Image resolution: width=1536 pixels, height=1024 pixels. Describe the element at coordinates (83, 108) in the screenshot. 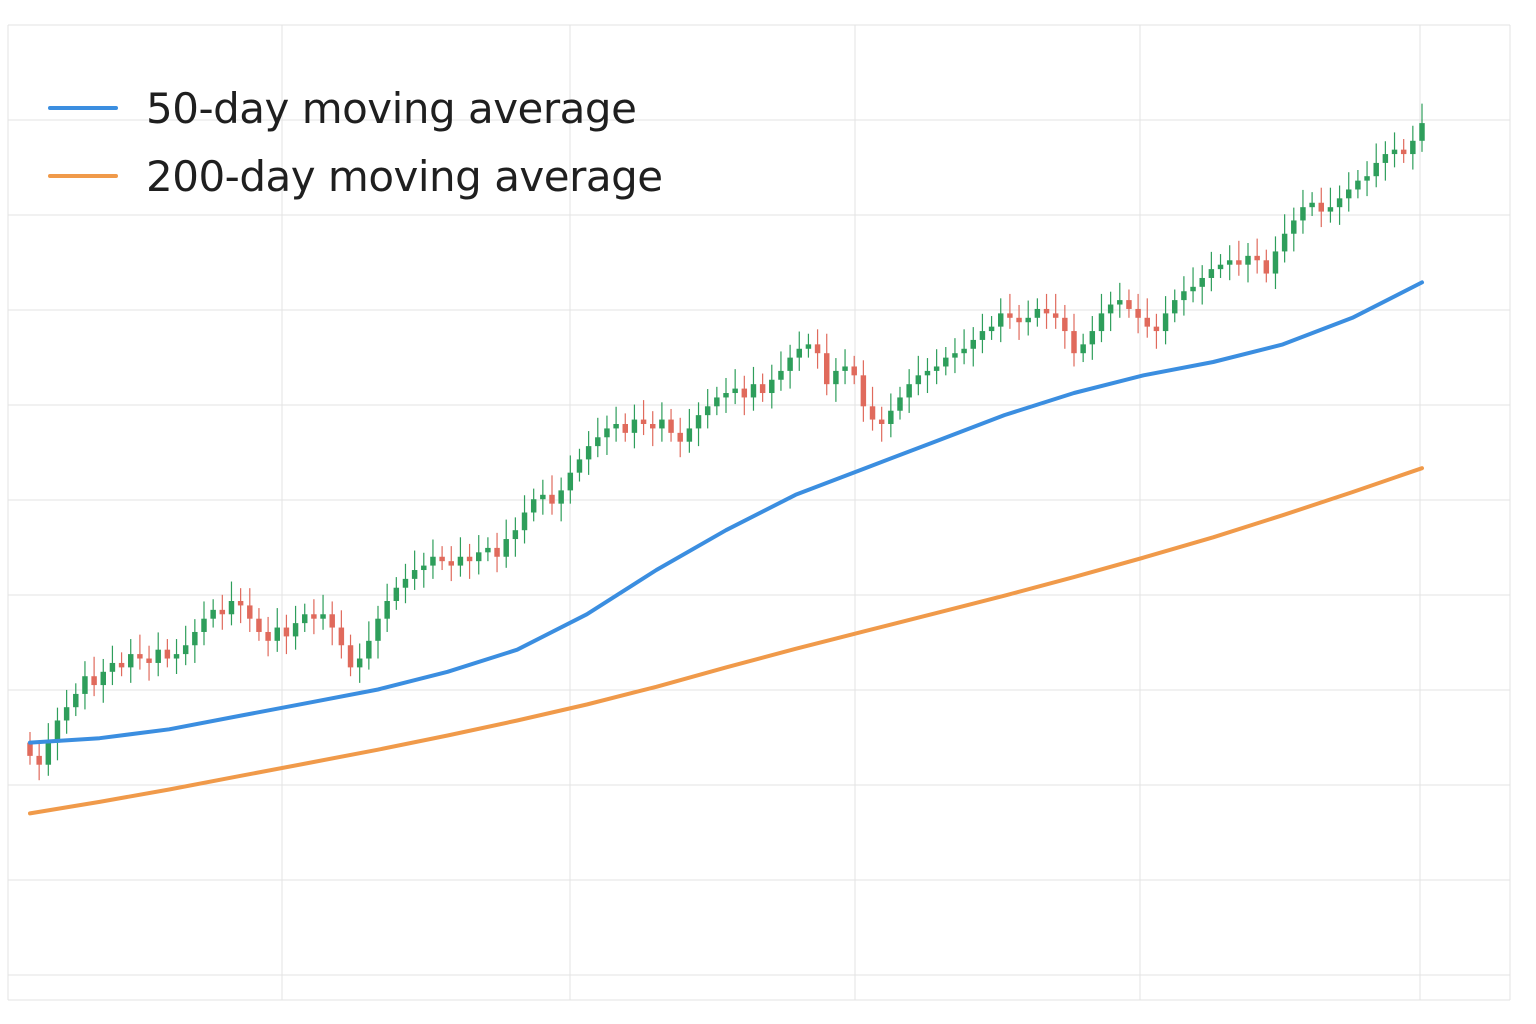

I see `legend-swatch-ma50` at that location.